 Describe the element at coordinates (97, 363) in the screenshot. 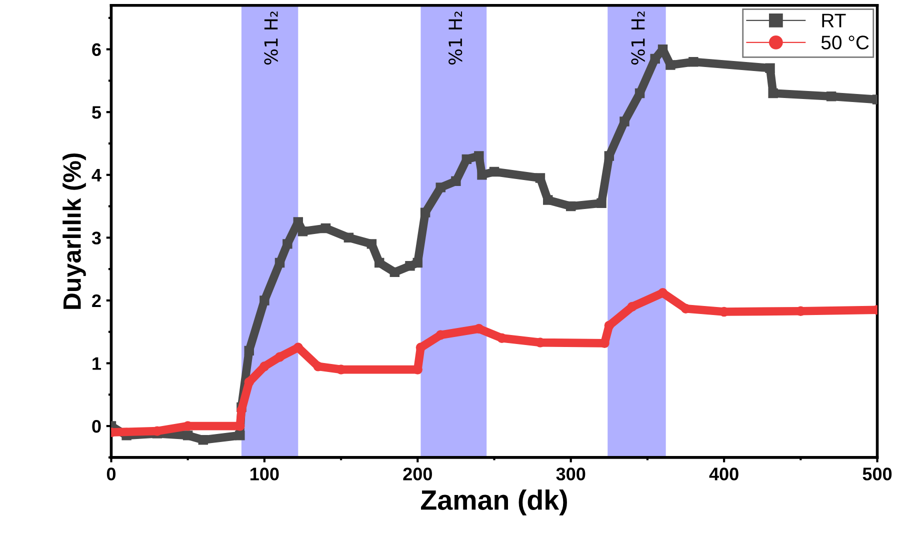

I see `y-tick-label: 1` at that location.